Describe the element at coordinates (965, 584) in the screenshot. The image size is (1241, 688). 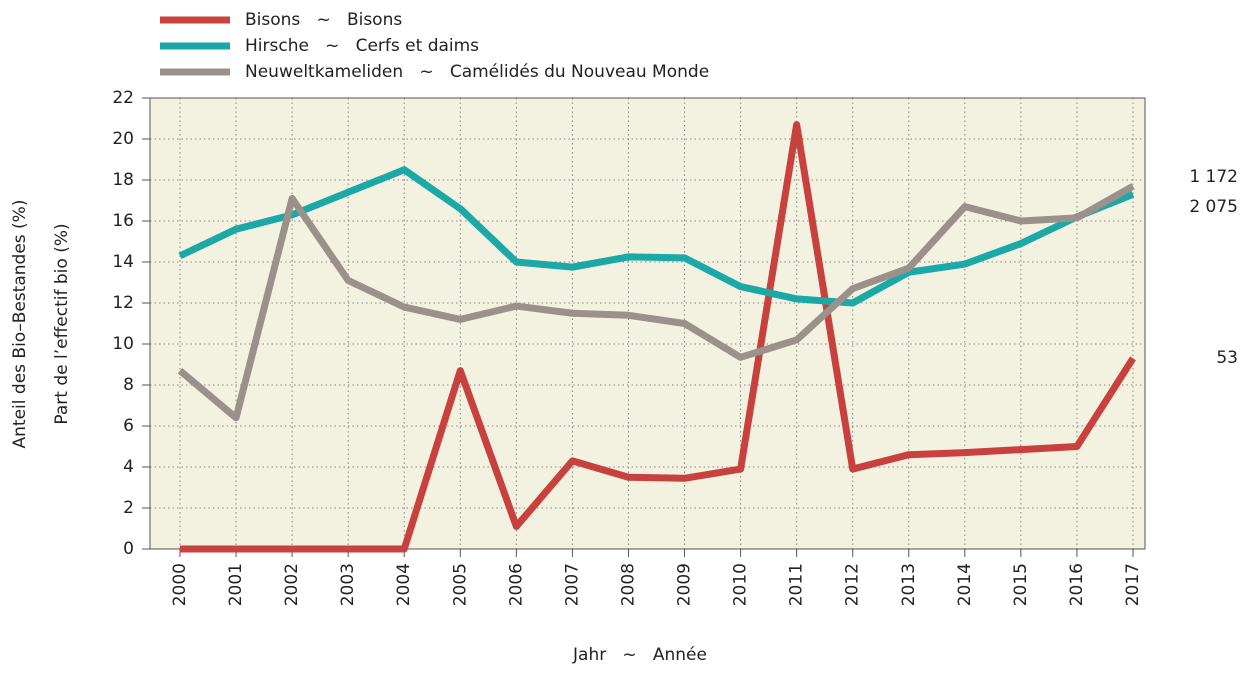
I see `x-tick-label: 2014` at that location.